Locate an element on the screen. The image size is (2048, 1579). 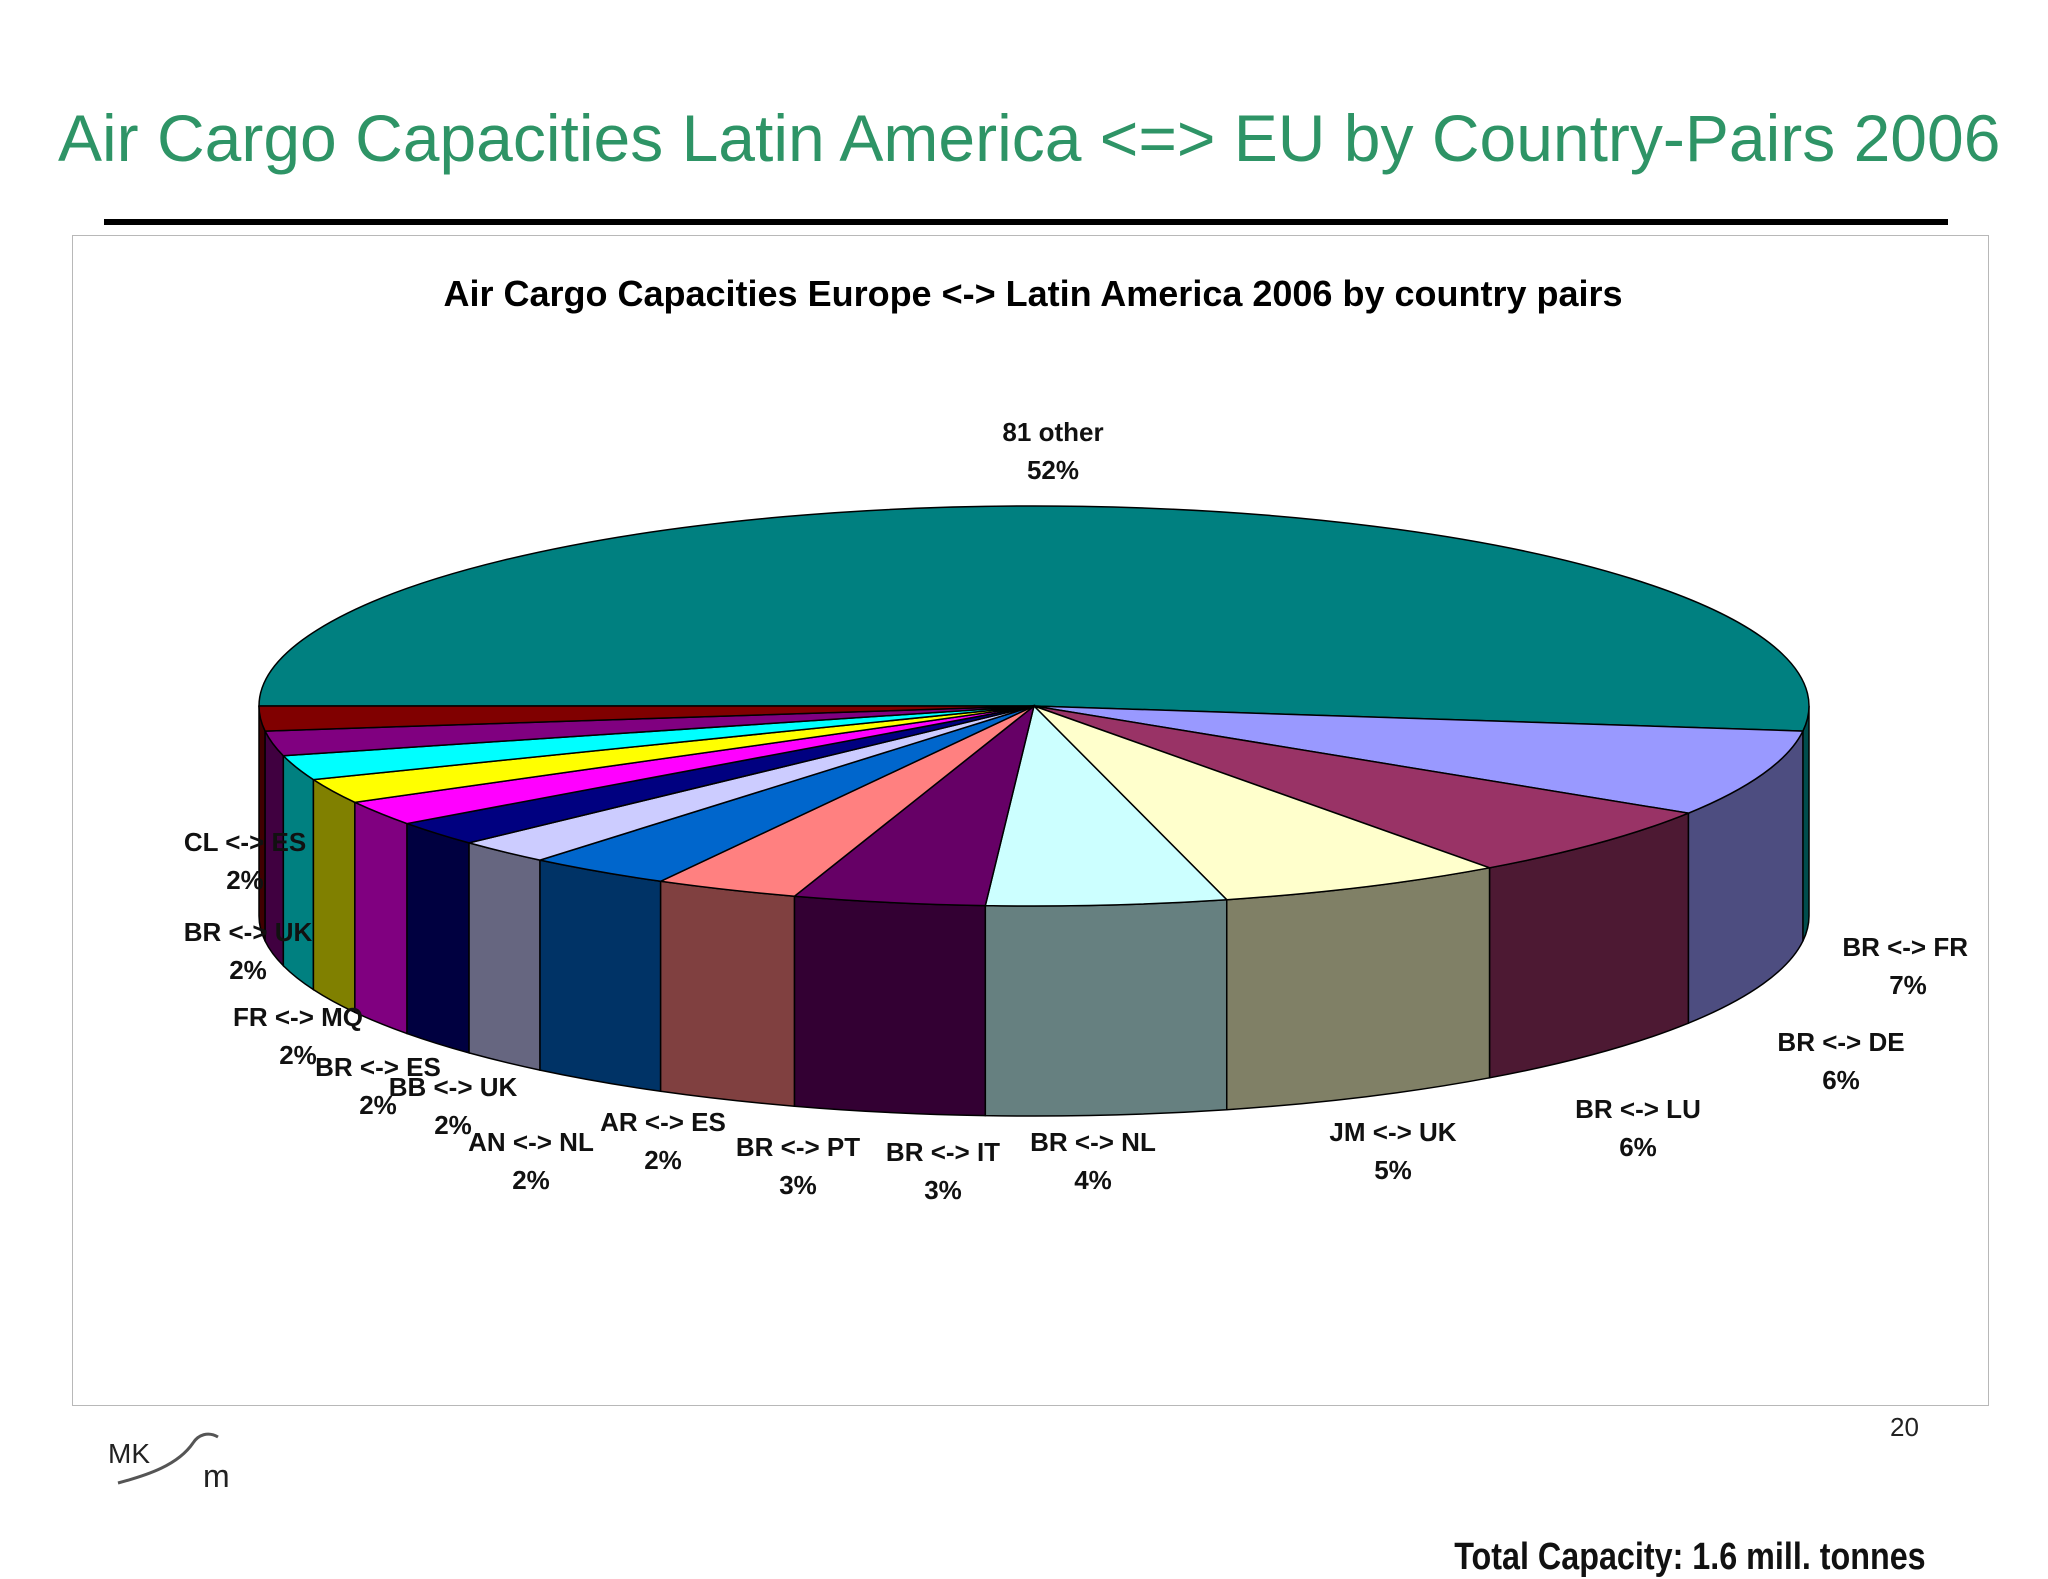
svg-text: m is located at coordinates (216, 1476).